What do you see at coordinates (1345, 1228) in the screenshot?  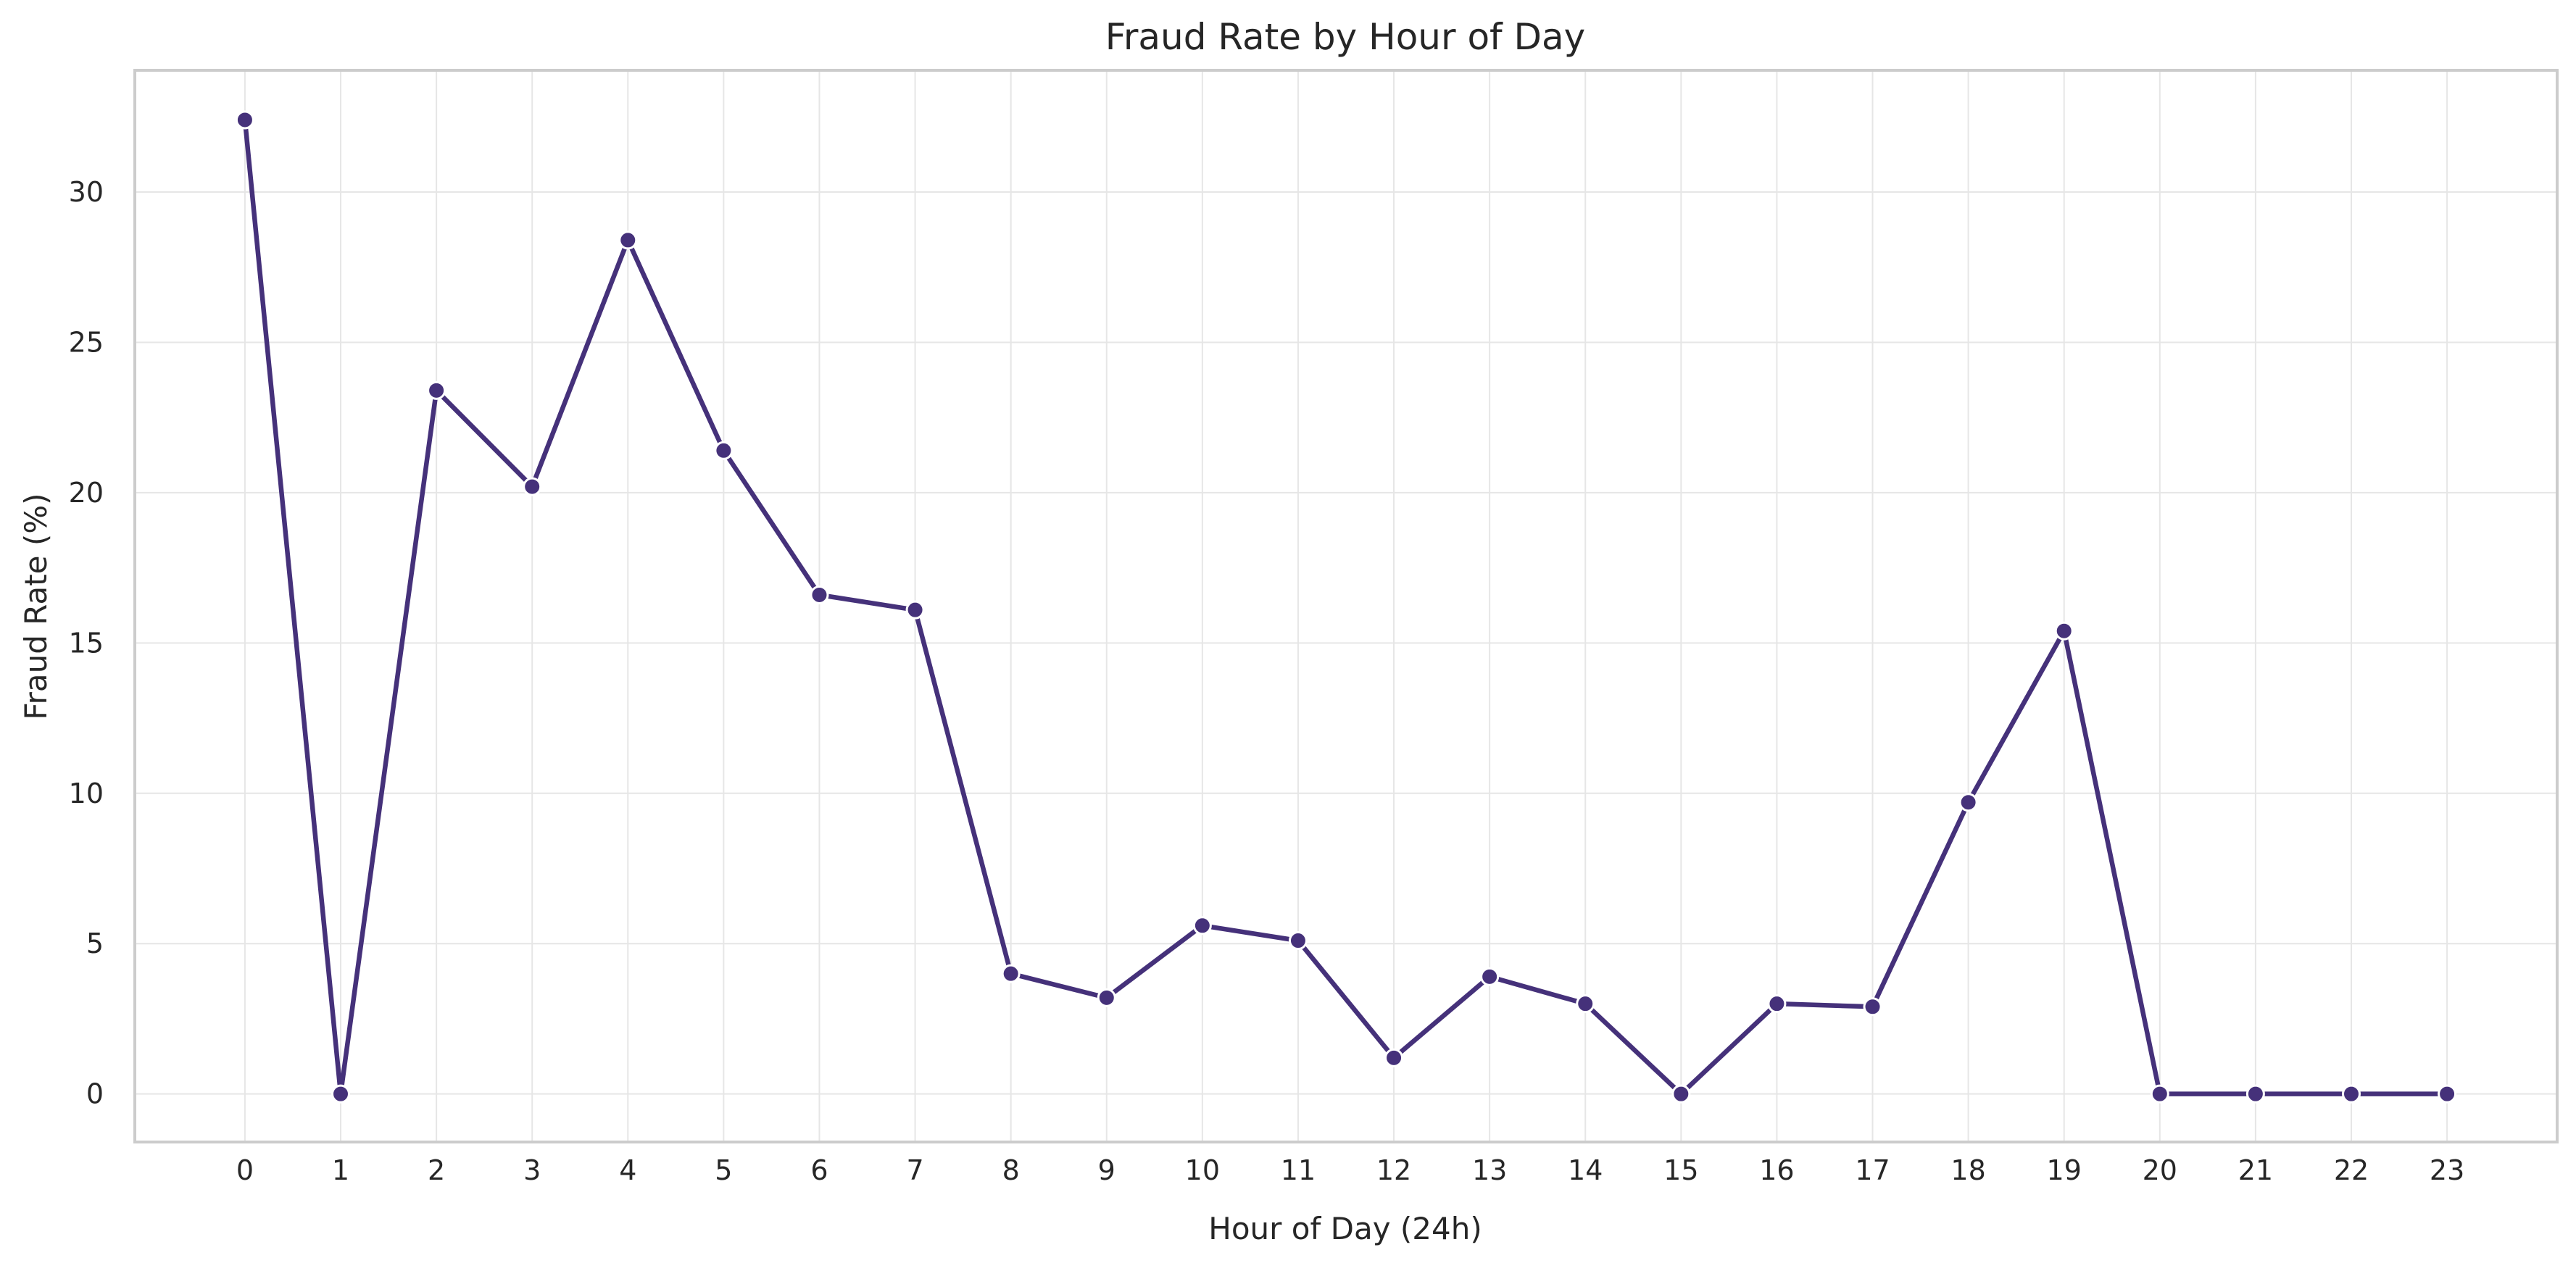 I see `x-axis-label: Hour of Day (24h)` at bounding box center [1345, 1228].